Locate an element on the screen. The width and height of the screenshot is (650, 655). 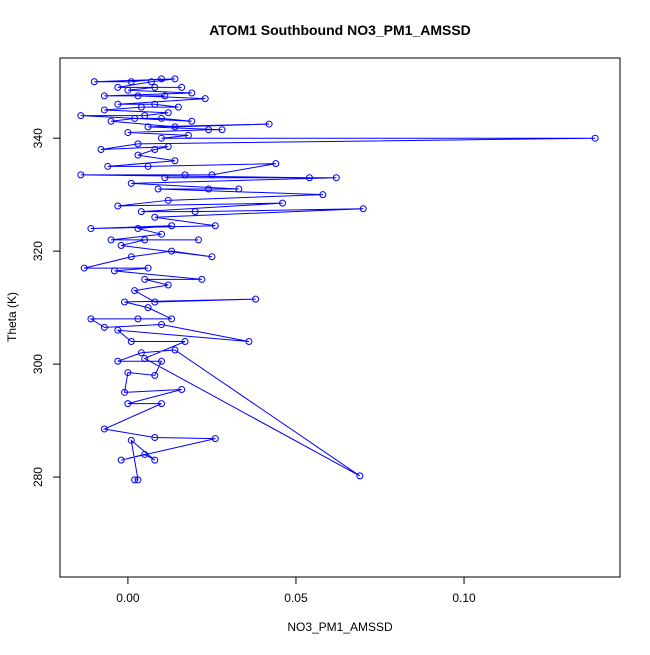
x-tick-label: 0.10 is located at coordinates (464, 598).